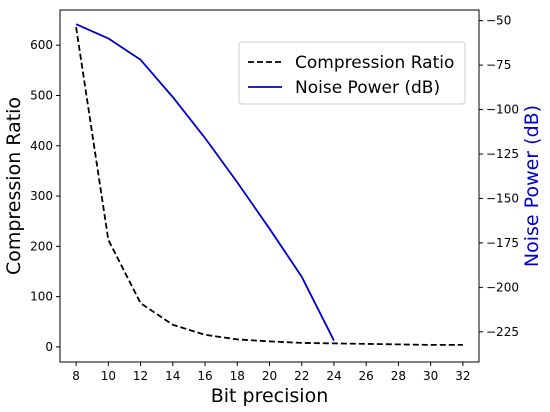  Describe the element at coordinates (502, 287) in the screenshot. I see `right-y-tick-label: −200` at that location.